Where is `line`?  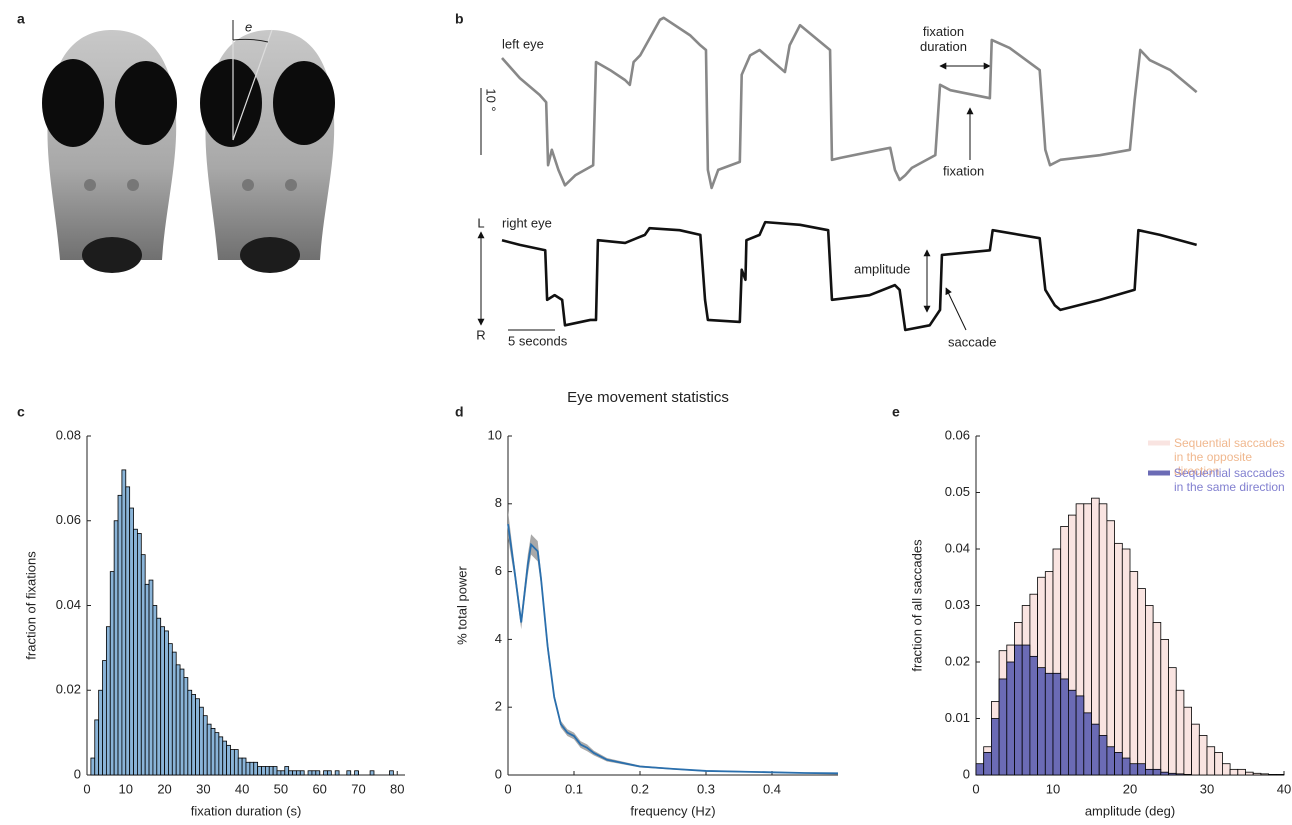 line is located at coordinates (673, 649).